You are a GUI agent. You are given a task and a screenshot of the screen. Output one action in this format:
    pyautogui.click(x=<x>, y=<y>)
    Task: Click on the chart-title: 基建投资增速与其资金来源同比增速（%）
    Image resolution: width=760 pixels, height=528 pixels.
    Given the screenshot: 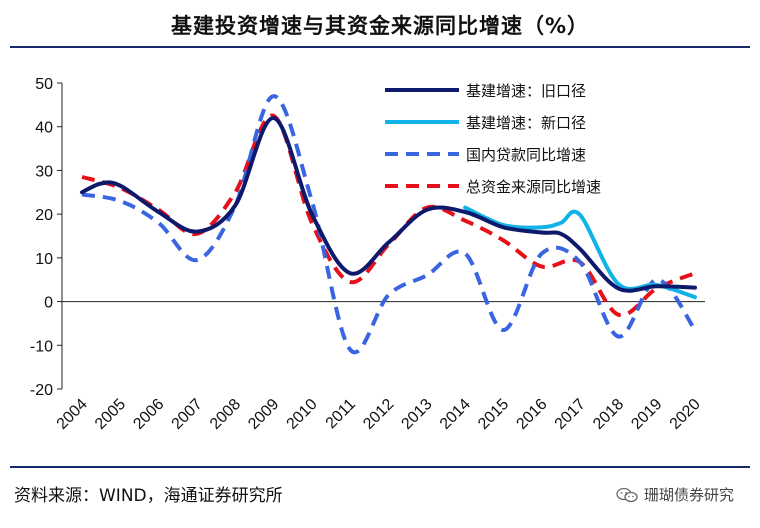 What is the action you would take?
    pyautogui.click(x=380, y=26)
    